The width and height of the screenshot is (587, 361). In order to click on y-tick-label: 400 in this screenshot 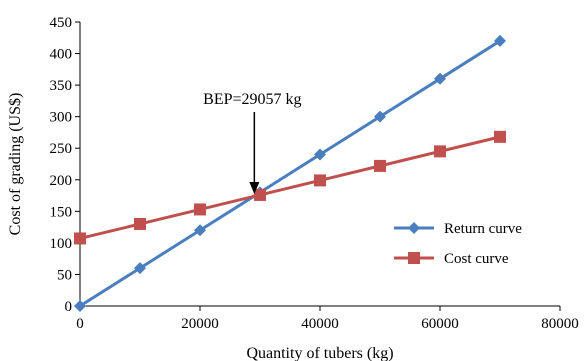, I will do `click(61, 55)`.